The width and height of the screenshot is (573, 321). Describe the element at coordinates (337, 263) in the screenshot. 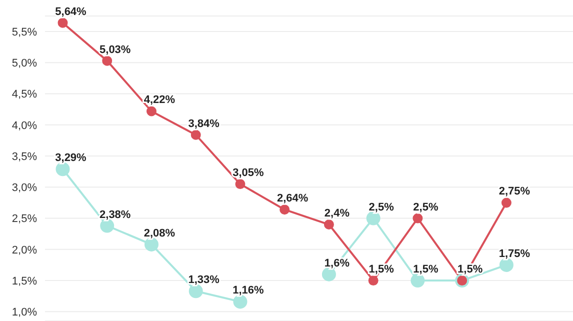

I see `data-label: 1,6%` at that location.